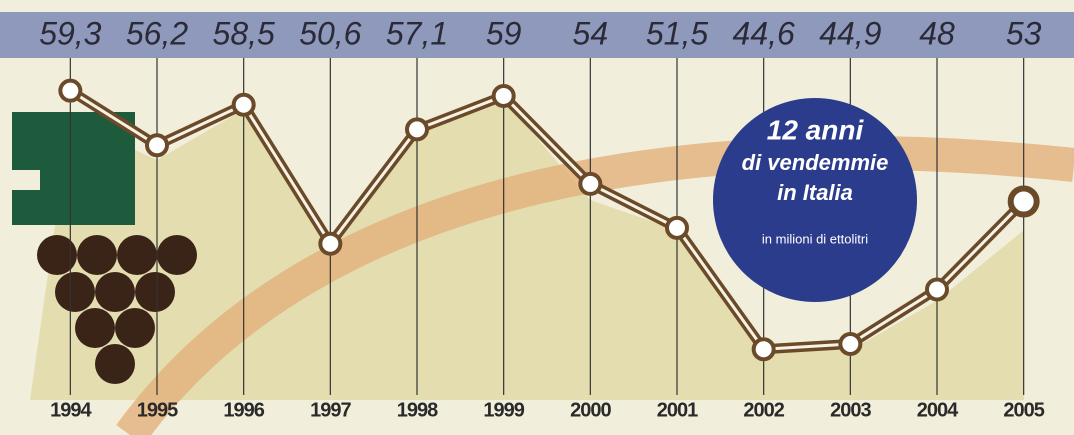  Describe the element at coordinates (677, 33) in the screenshot. I see `value-label: 51,5` at that location.